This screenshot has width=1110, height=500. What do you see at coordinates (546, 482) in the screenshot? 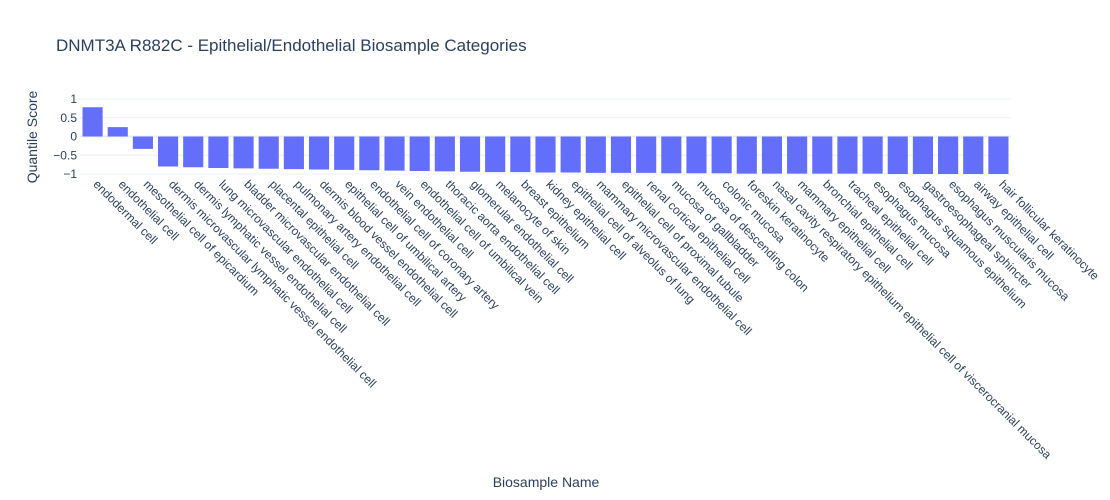
I see `x-axis-title: Biosample Name` at bounding box center [546, 482].